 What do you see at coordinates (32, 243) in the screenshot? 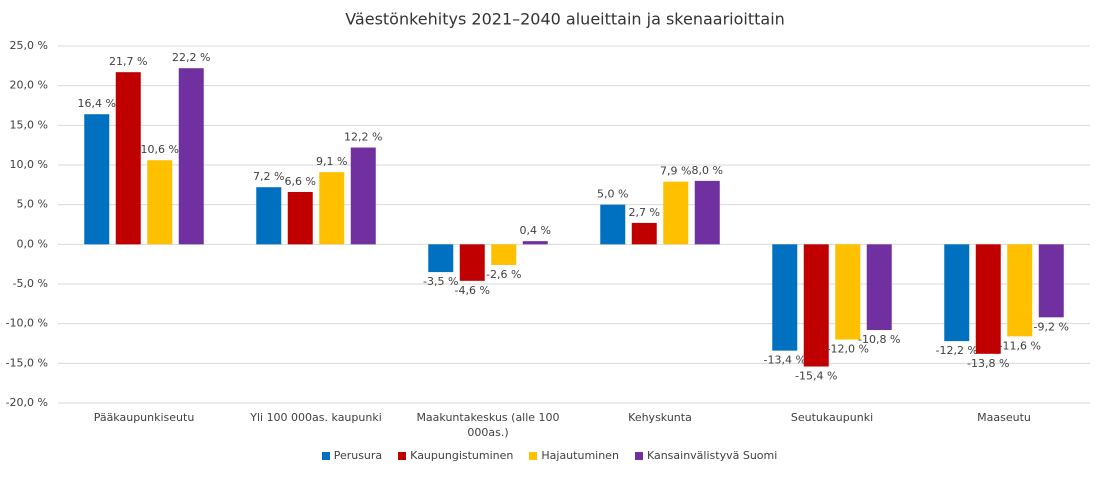
I see `y-tick-label: 0,0 %` at bounding box center [32, 243].